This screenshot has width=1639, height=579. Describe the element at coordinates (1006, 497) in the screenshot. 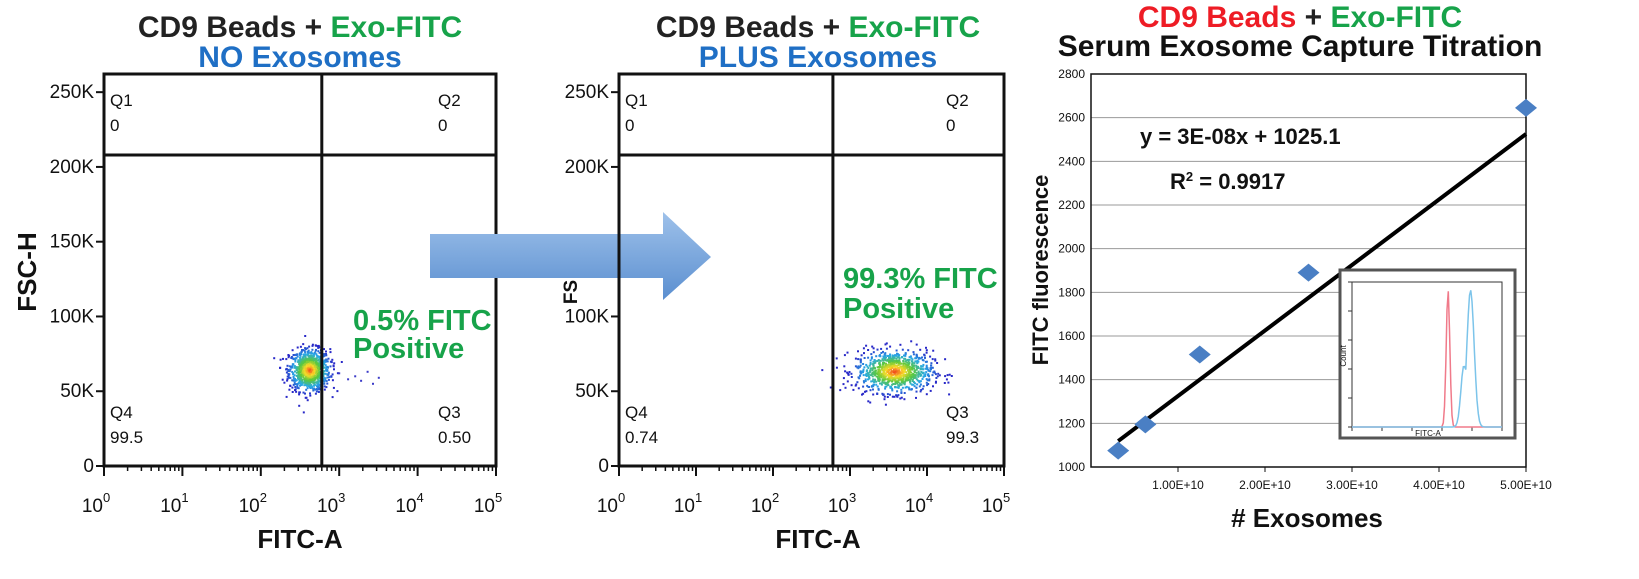

I see `x-tick-exponent: 5` at that location.